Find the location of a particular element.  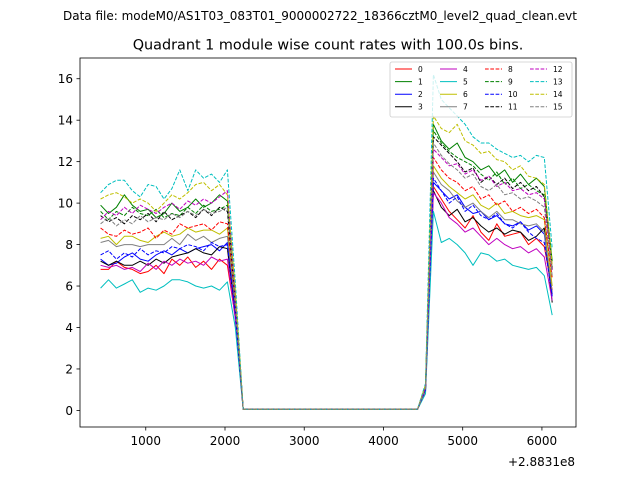

x-tick-label: 1000 is located at coordinates (145, 441).